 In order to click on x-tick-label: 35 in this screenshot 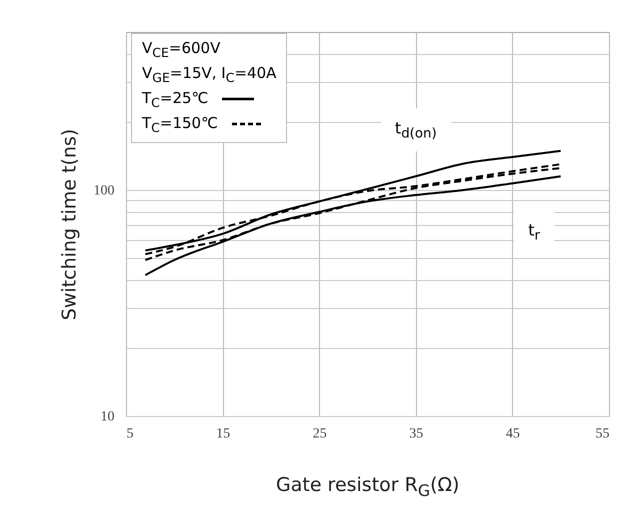, I will do `click(416, 434)`.